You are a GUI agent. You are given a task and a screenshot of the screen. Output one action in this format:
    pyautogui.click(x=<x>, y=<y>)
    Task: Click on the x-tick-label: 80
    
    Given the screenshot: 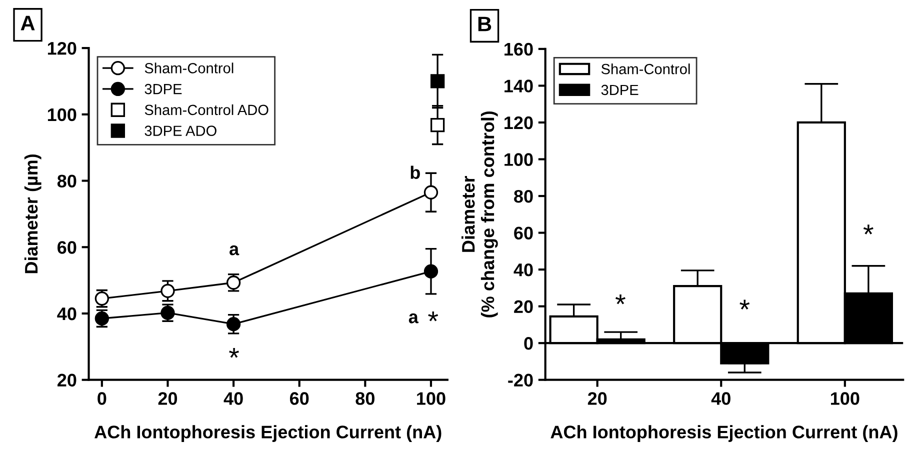 What is the action you would take?
    pyautogui.click(x=365, y=398)
    